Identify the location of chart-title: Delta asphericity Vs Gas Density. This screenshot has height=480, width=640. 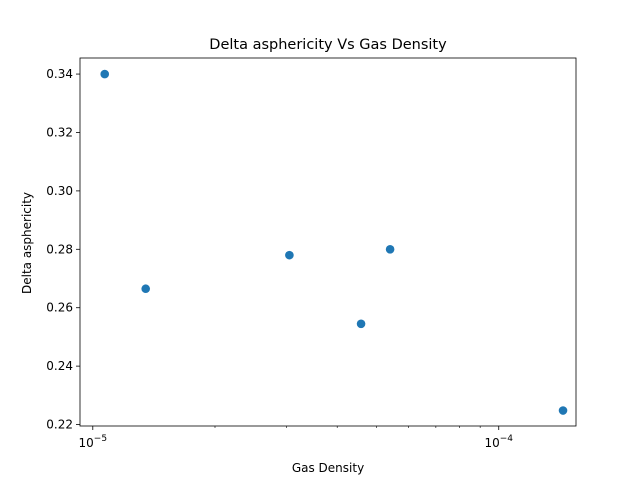
(328, 45).